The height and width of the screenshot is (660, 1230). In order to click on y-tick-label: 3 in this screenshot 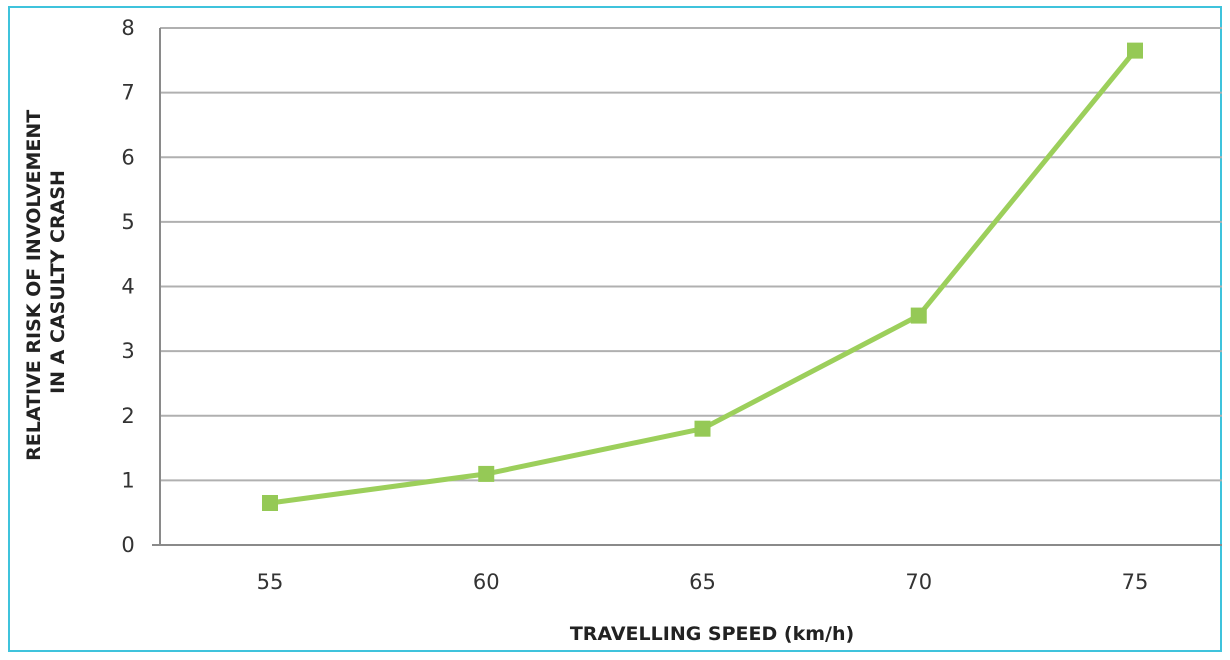, I will do `click(127, 351)`.